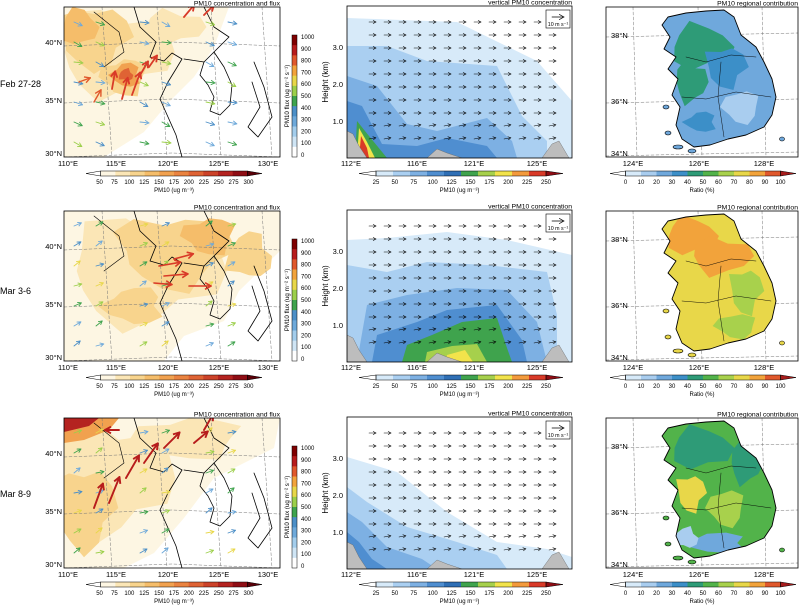  What do you see at coordinates (306, 508) in the screenshot?
I see `colorbar-tick: 500` at bounding box center [306, 508].